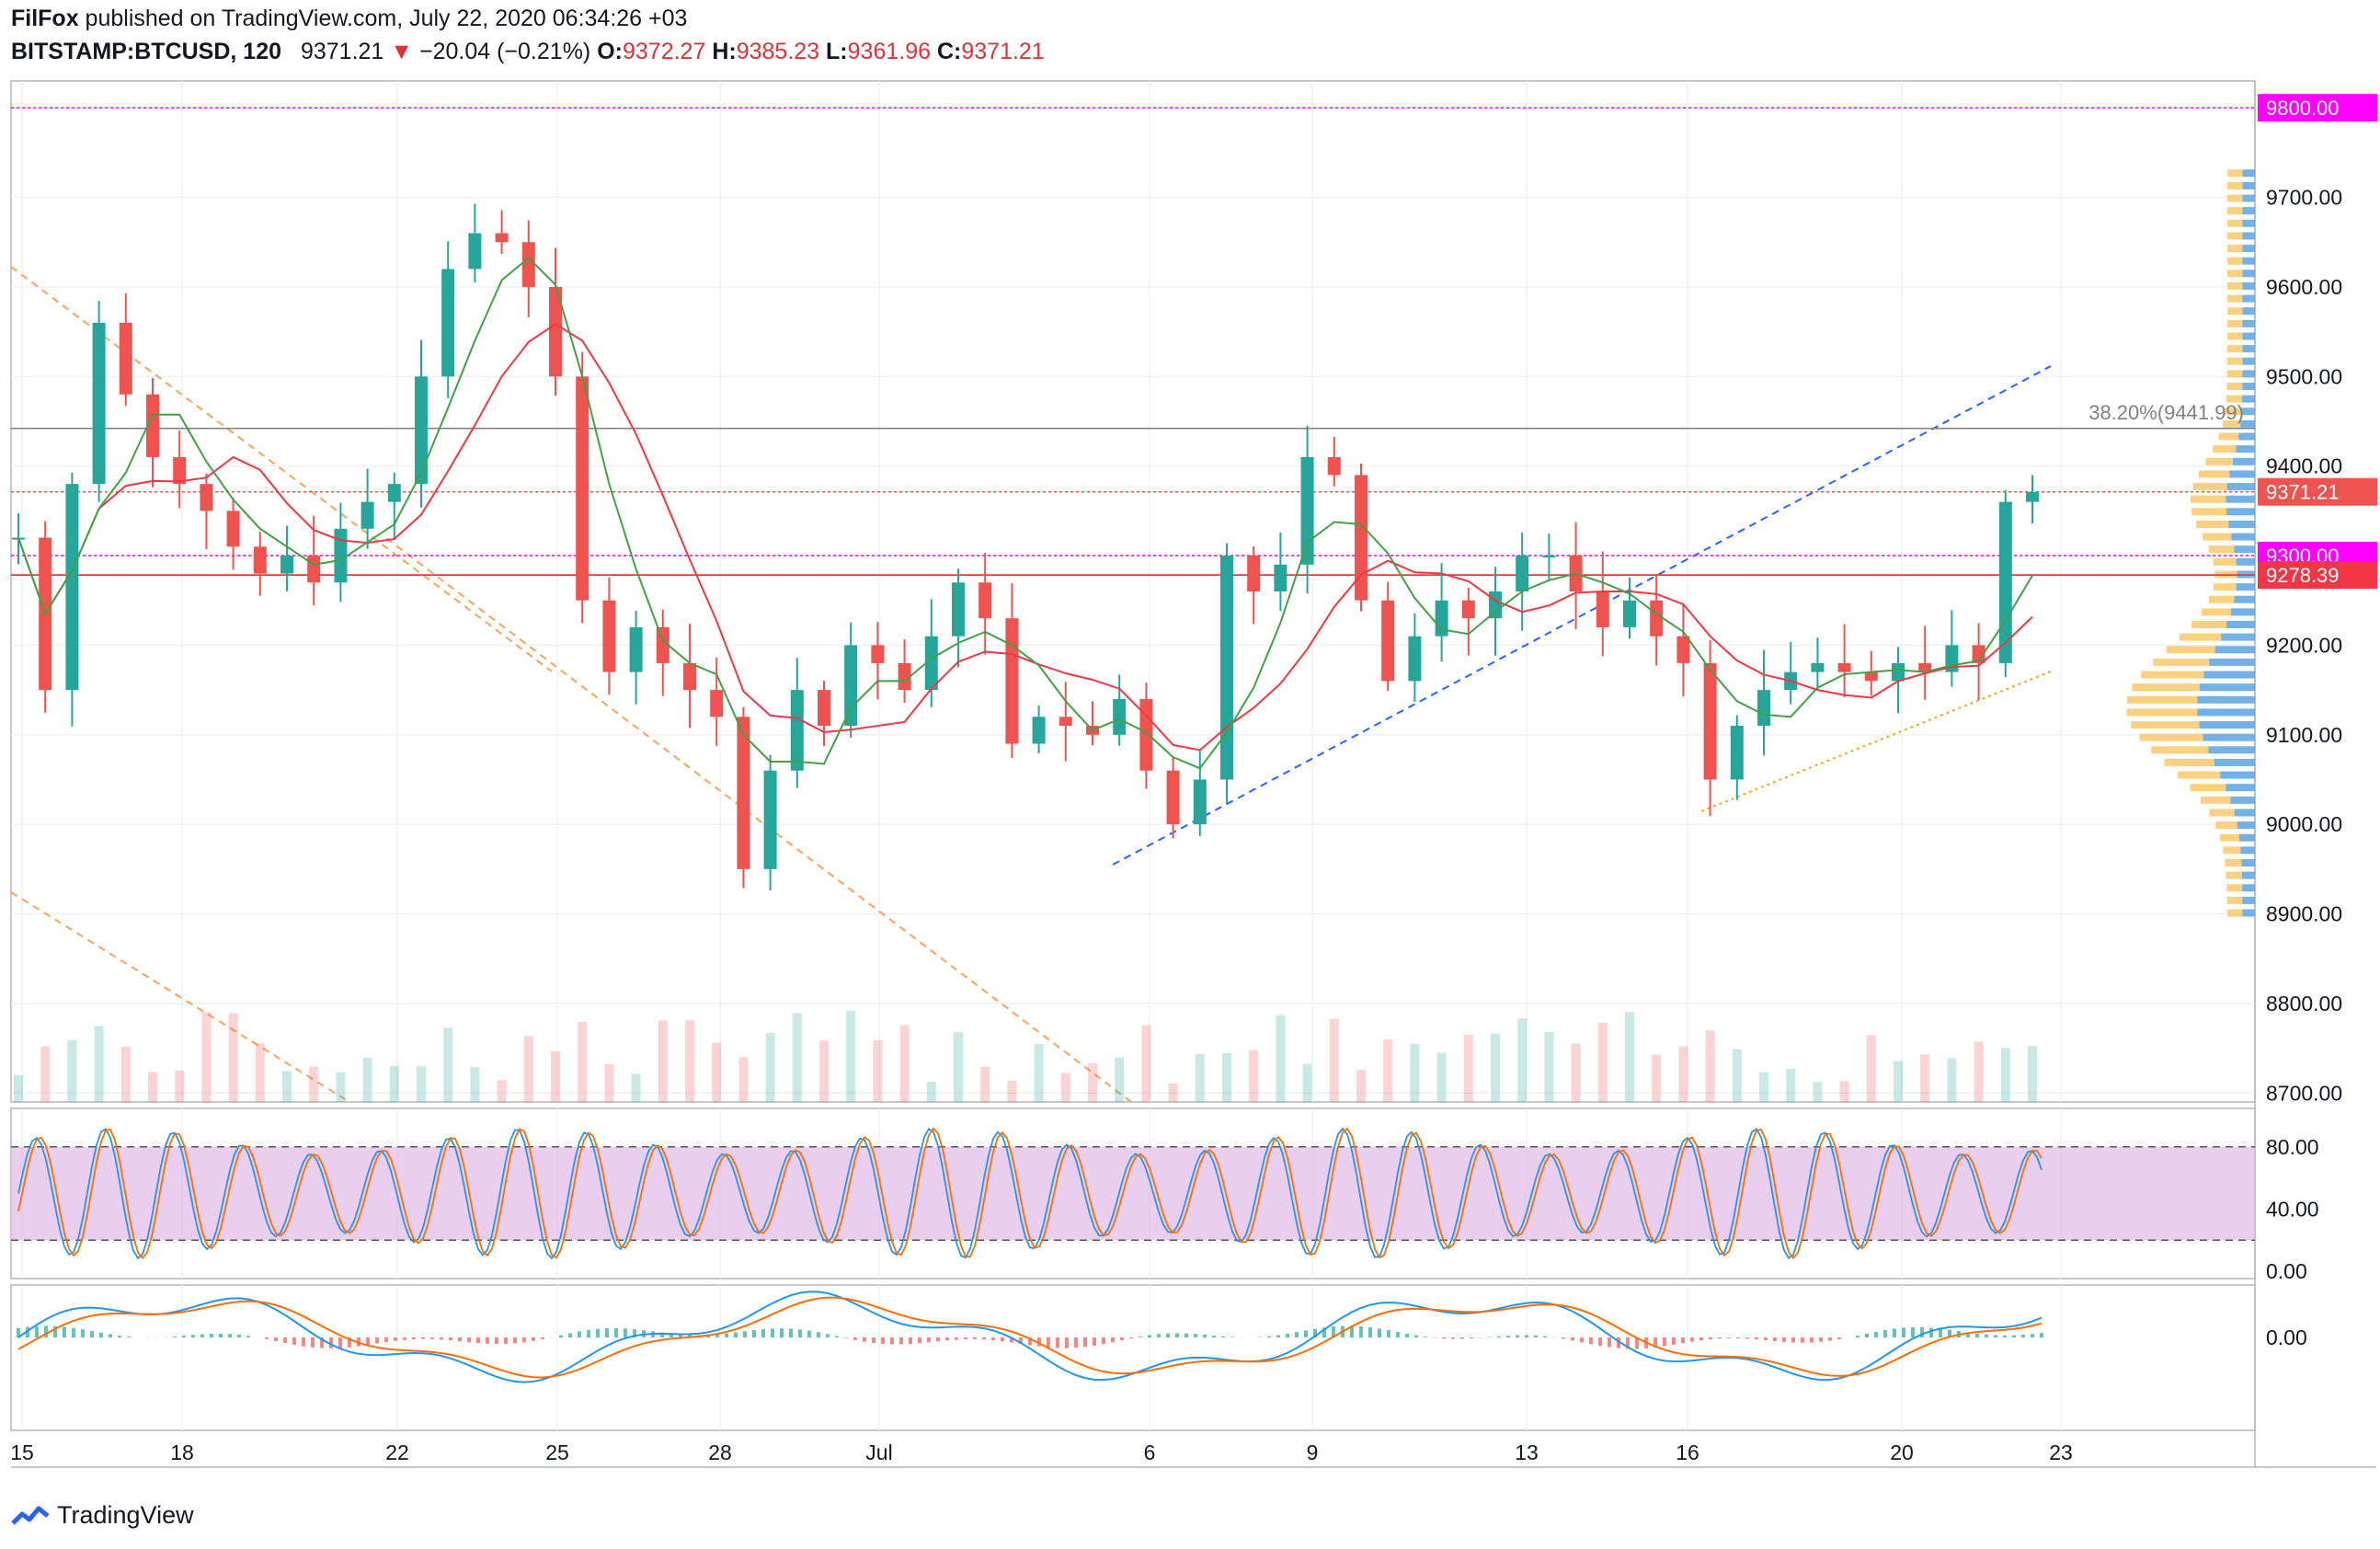  What do you see at coordinates (505, 52) in the screenshot?
I see `change-value: −20.04 (−0.21%)` at bounding box center [505, 52].